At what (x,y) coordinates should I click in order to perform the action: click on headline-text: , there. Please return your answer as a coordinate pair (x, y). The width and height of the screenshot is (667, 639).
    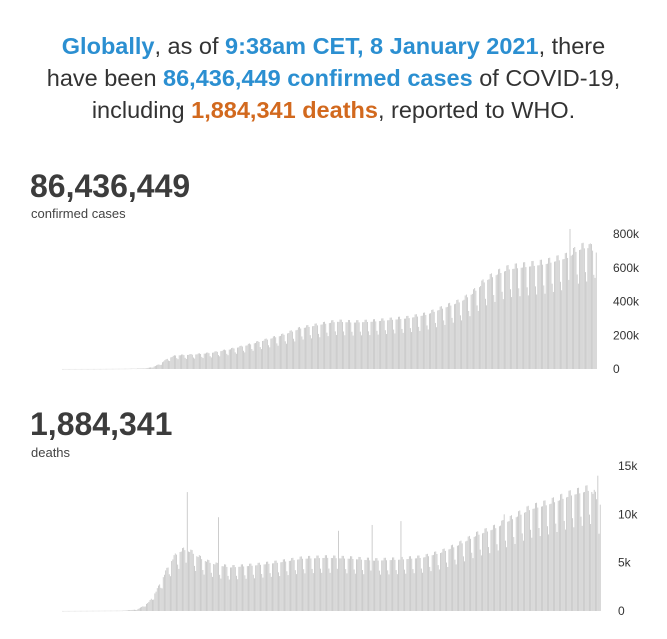
    Looking at the image, I should click on (572, 46).